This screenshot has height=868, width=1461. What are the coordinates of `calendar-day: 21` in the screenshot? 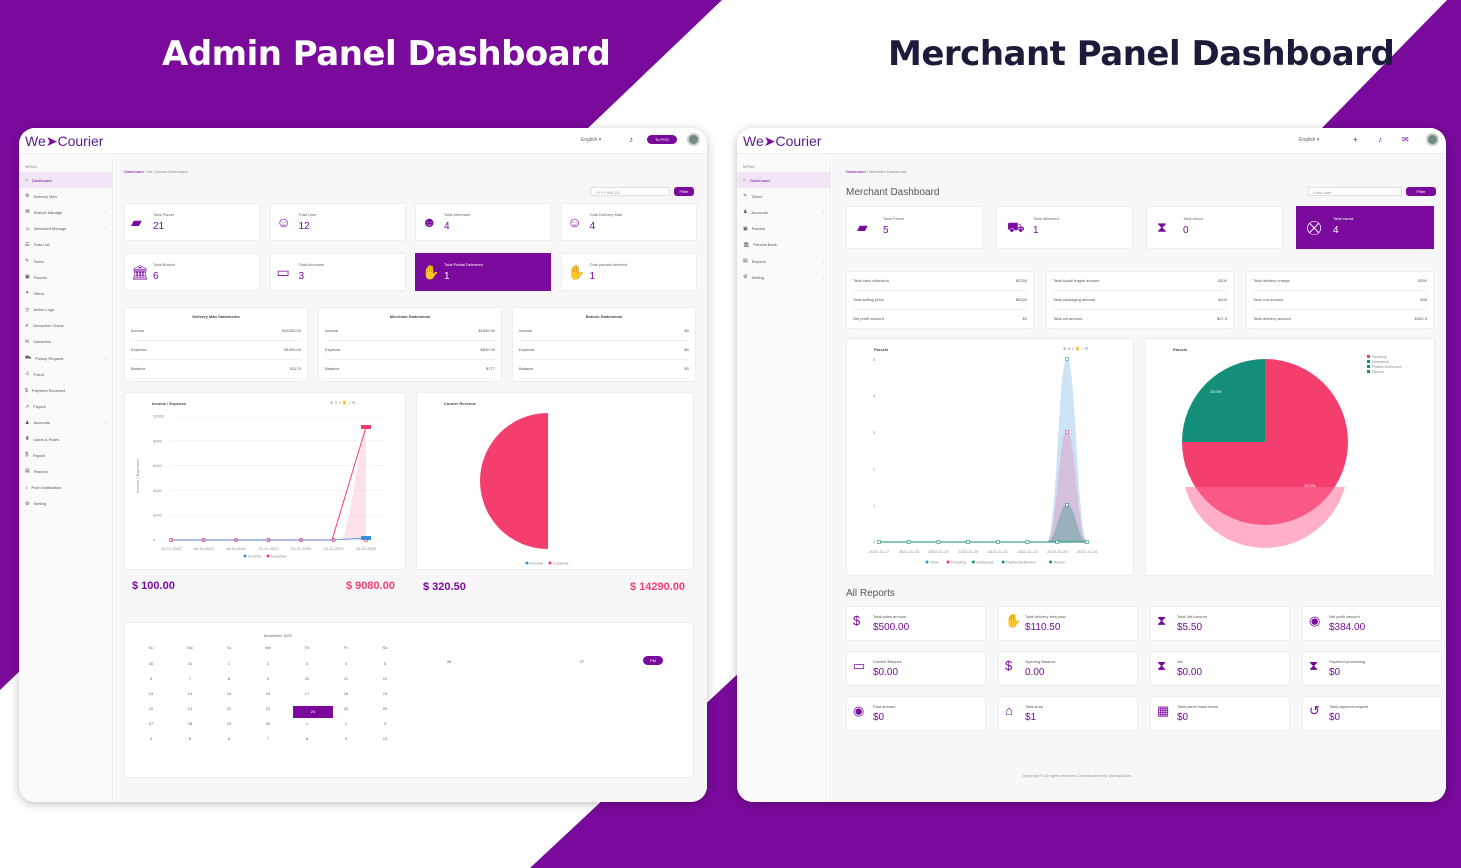 It's located at (190, 708).